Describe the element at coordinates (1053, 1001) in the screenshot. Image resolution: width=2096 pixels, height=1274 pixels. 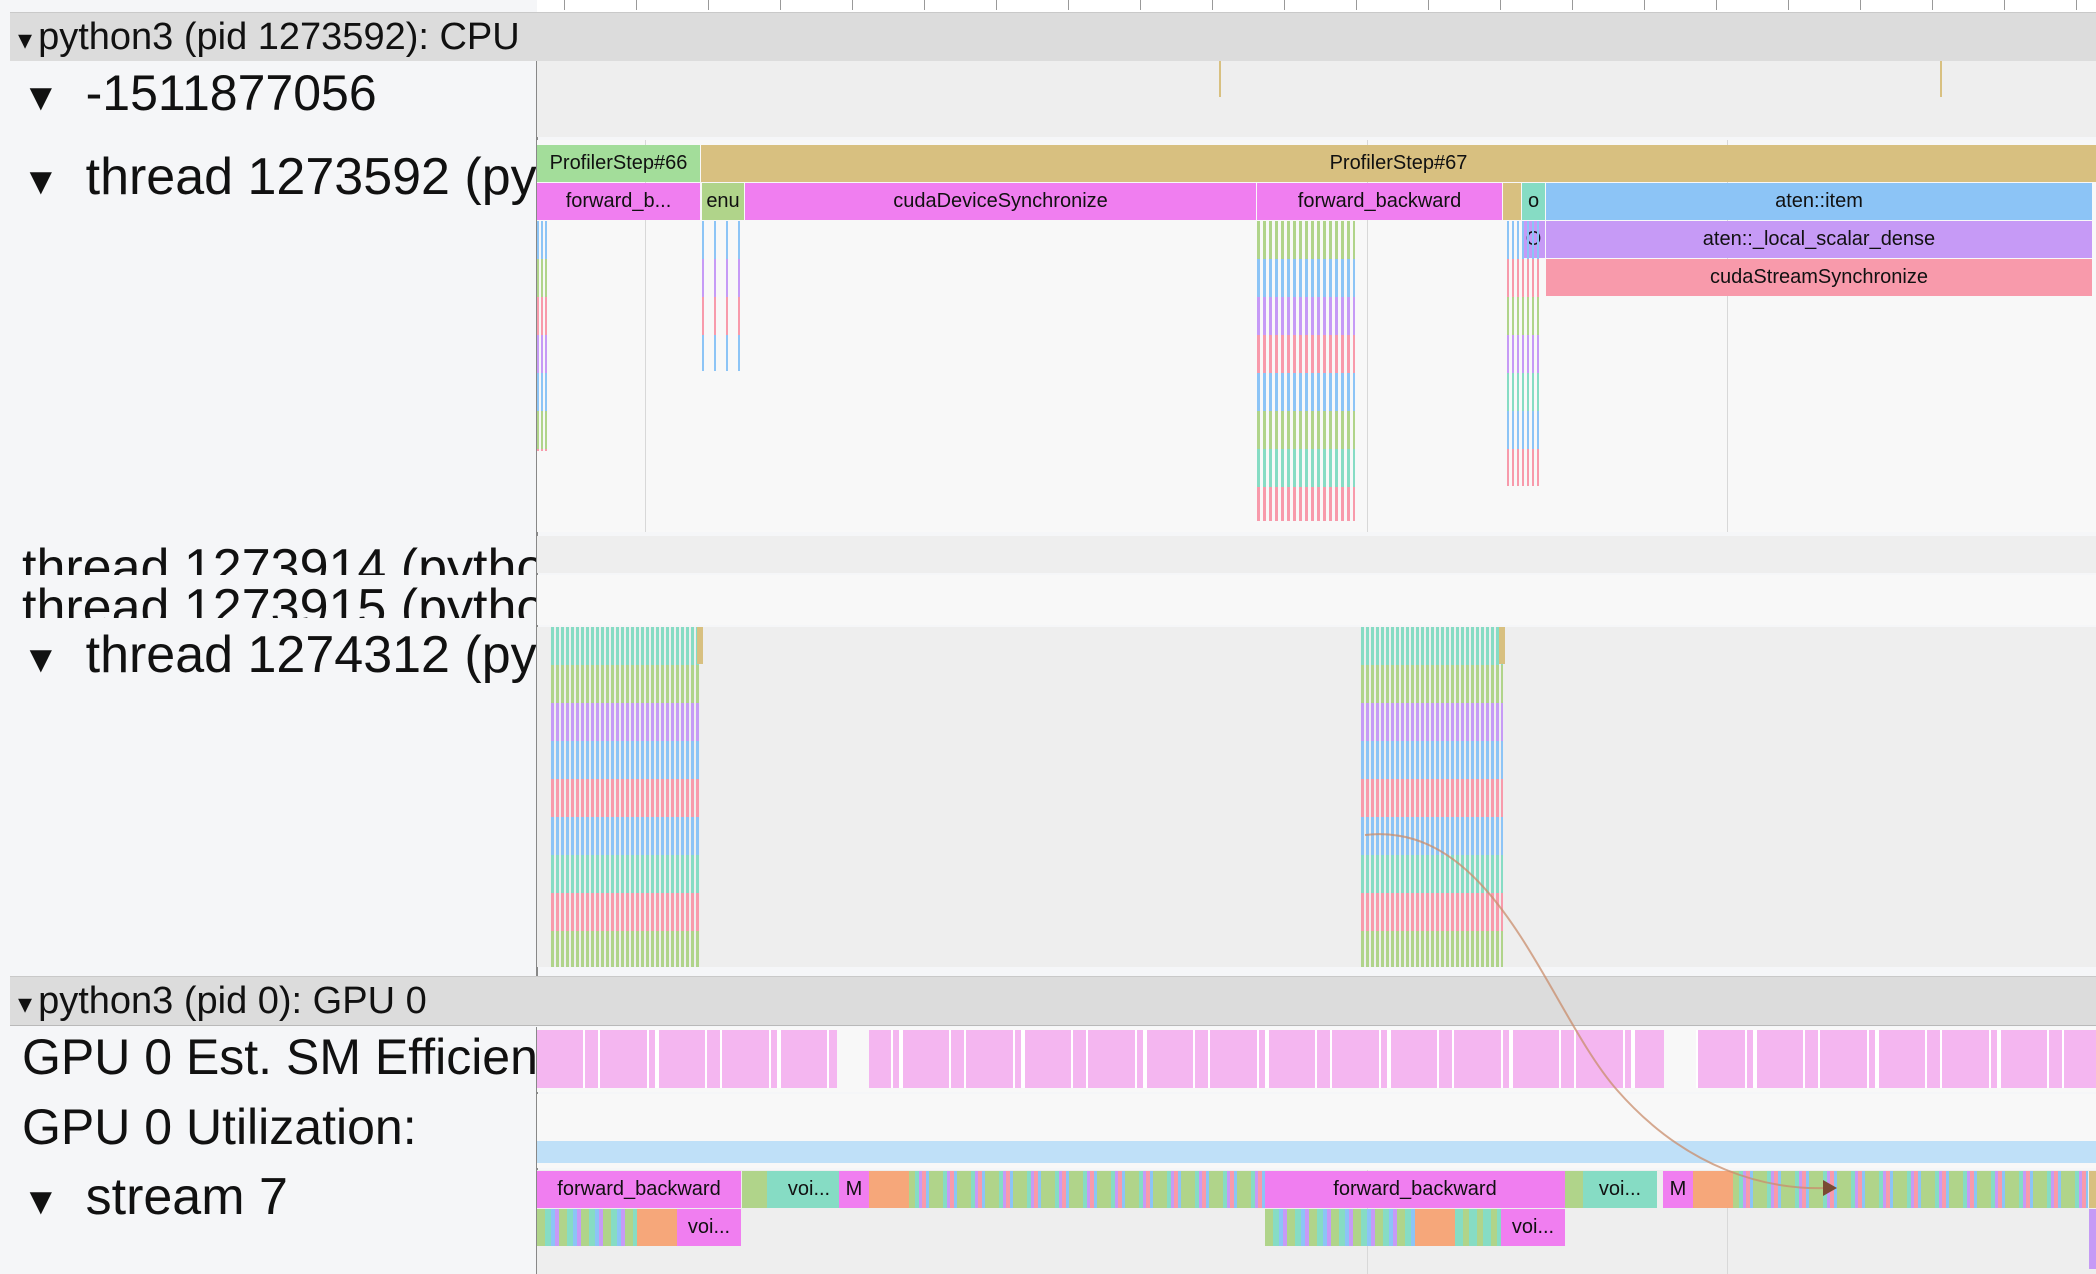
I see `process-header-gpu: ▾ python3 (pid 0): GPU 0` at that location.